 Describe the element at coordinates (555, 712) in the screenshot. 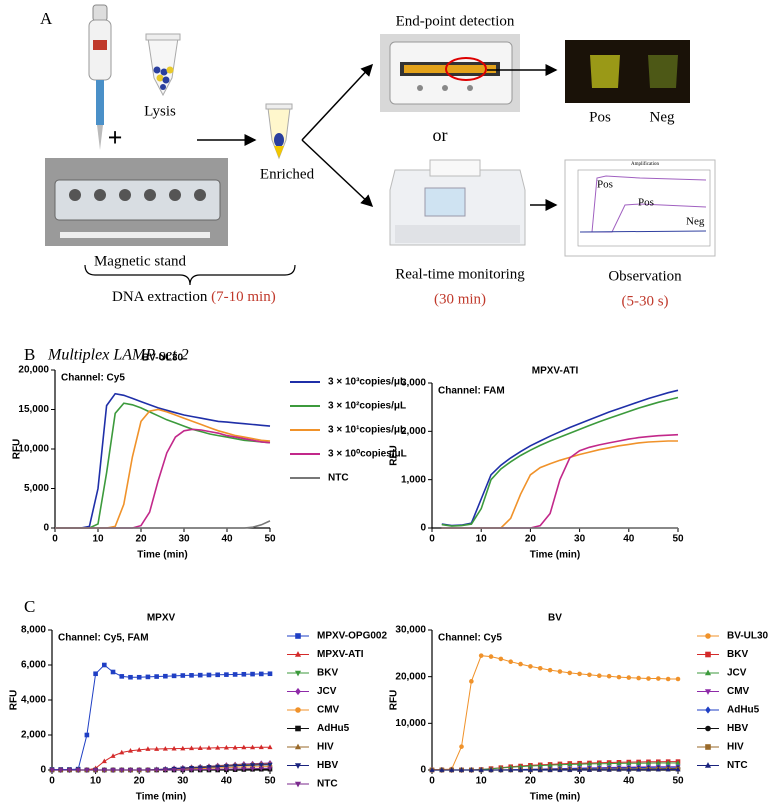

I see `series-line` at that location.